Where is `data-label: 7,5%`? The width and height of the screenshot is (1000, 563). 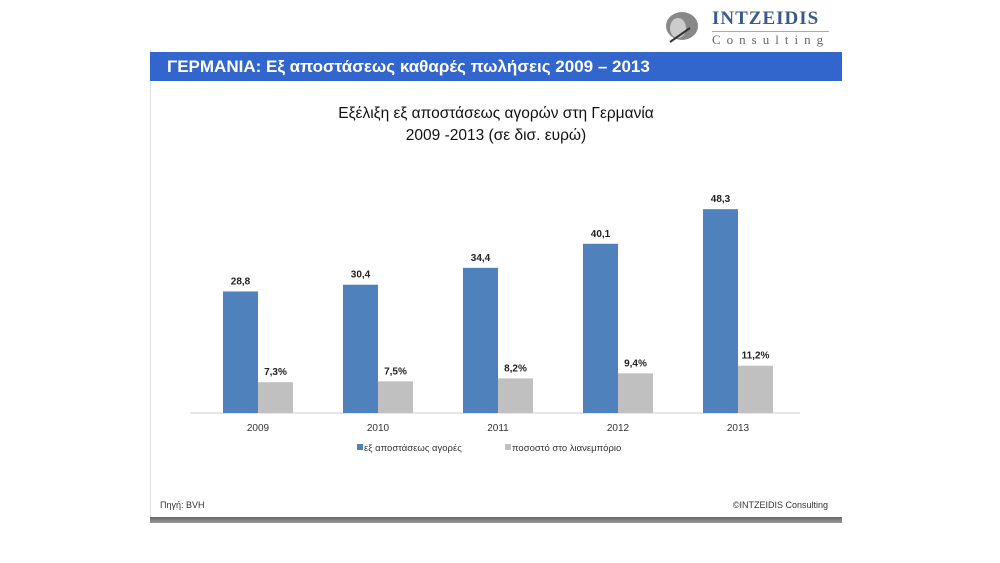
data-label: 7,5% is located at coordinates (395, 371).